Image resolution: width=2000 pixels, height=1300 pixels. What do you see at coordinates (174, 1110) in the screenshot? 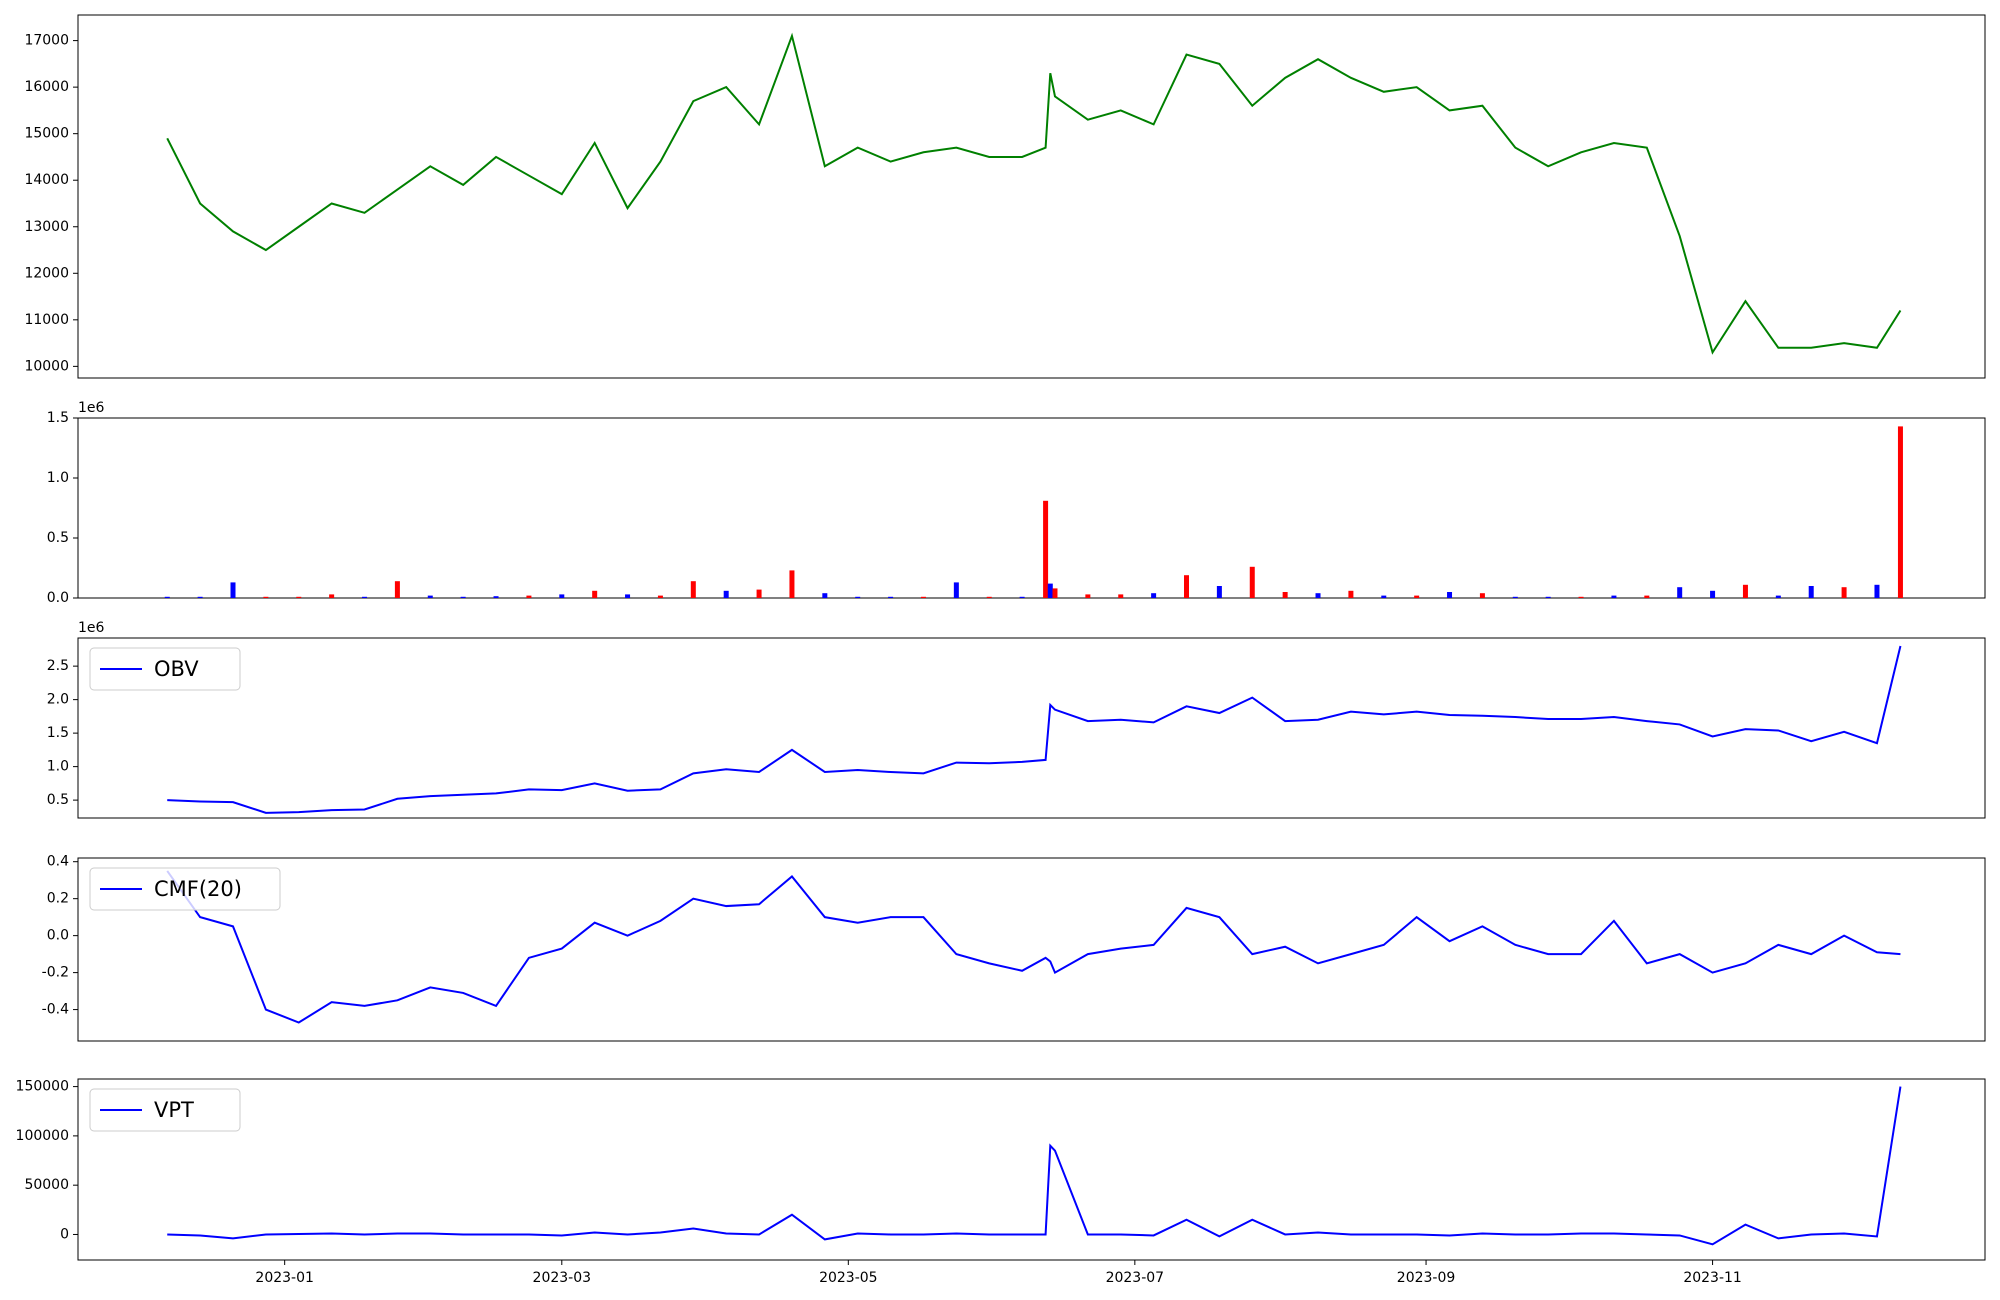
I see `legend-label: VPT` at bounding box center [174, 1110].